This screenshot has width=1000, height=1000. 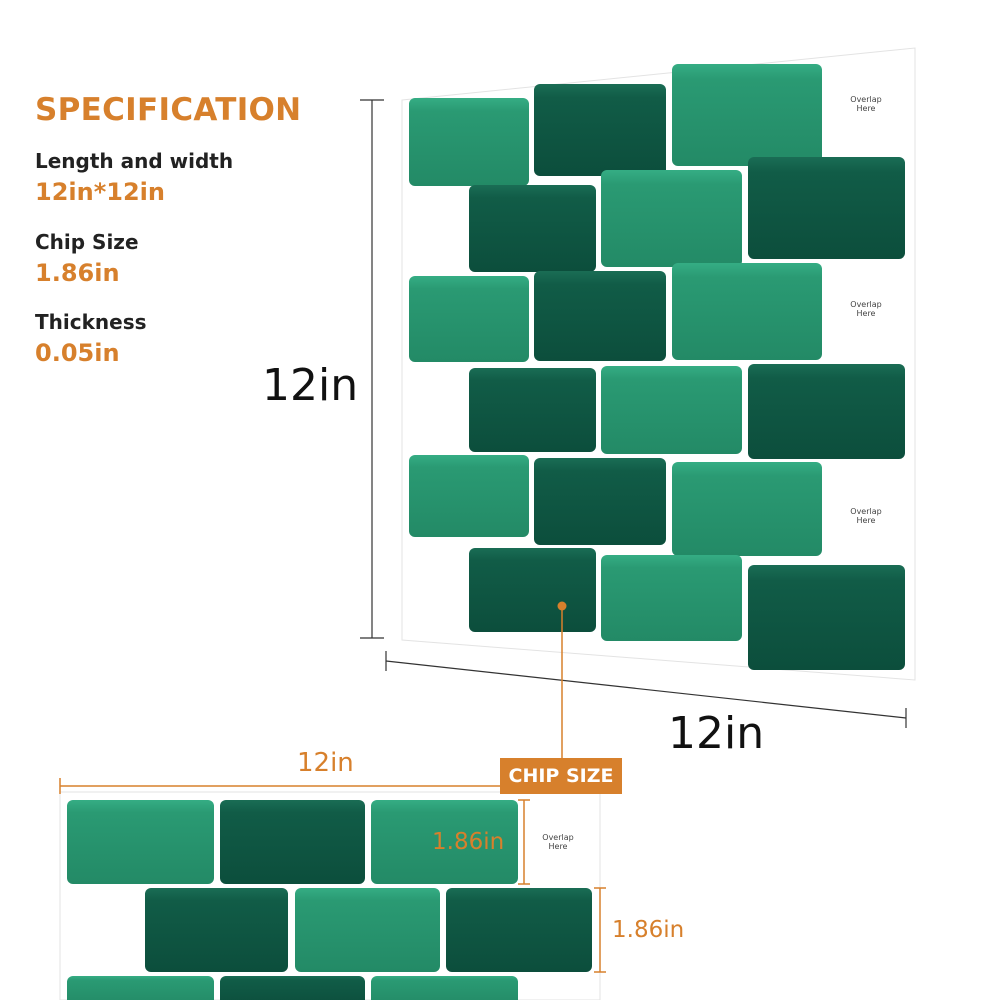 I want to click on spec-value-thickness: 0.05in, so click(x=77, y=353).